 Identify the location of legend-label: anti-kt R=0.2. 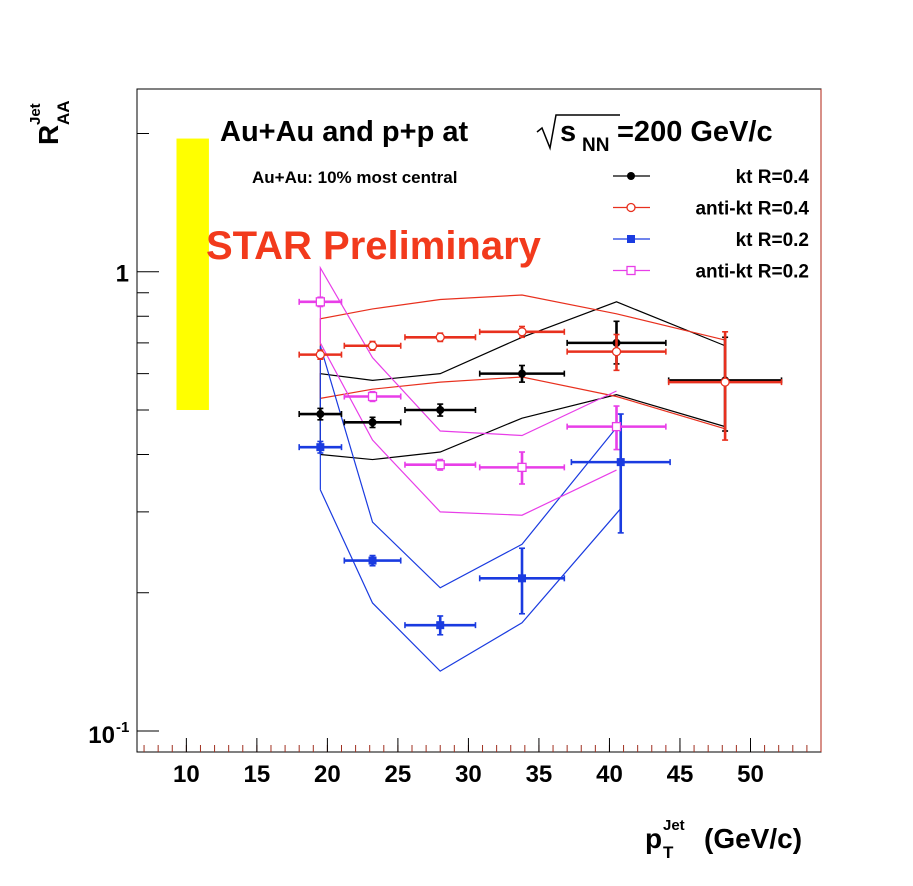
(752, 272).